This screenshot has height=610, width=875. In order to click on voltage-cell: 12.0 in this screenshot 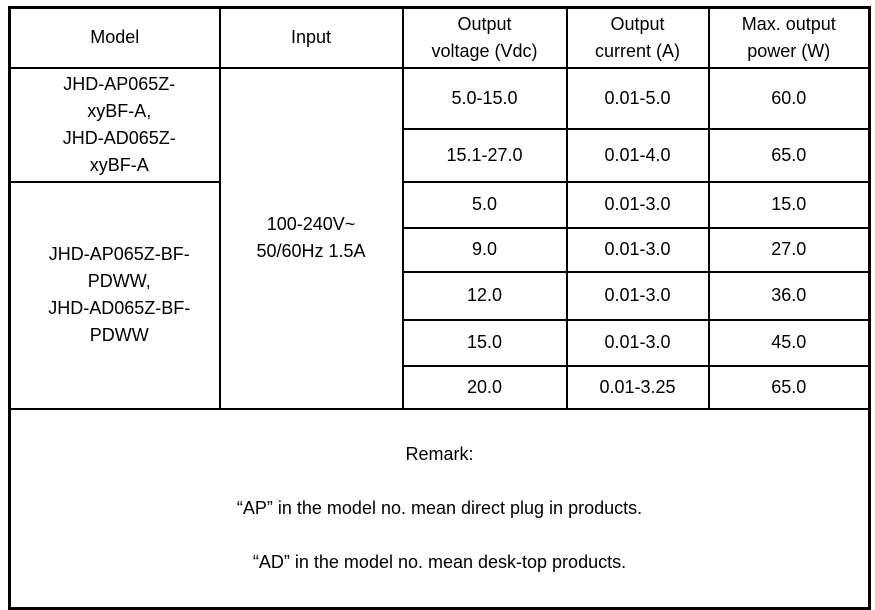, I will do `click(484, 295)`.